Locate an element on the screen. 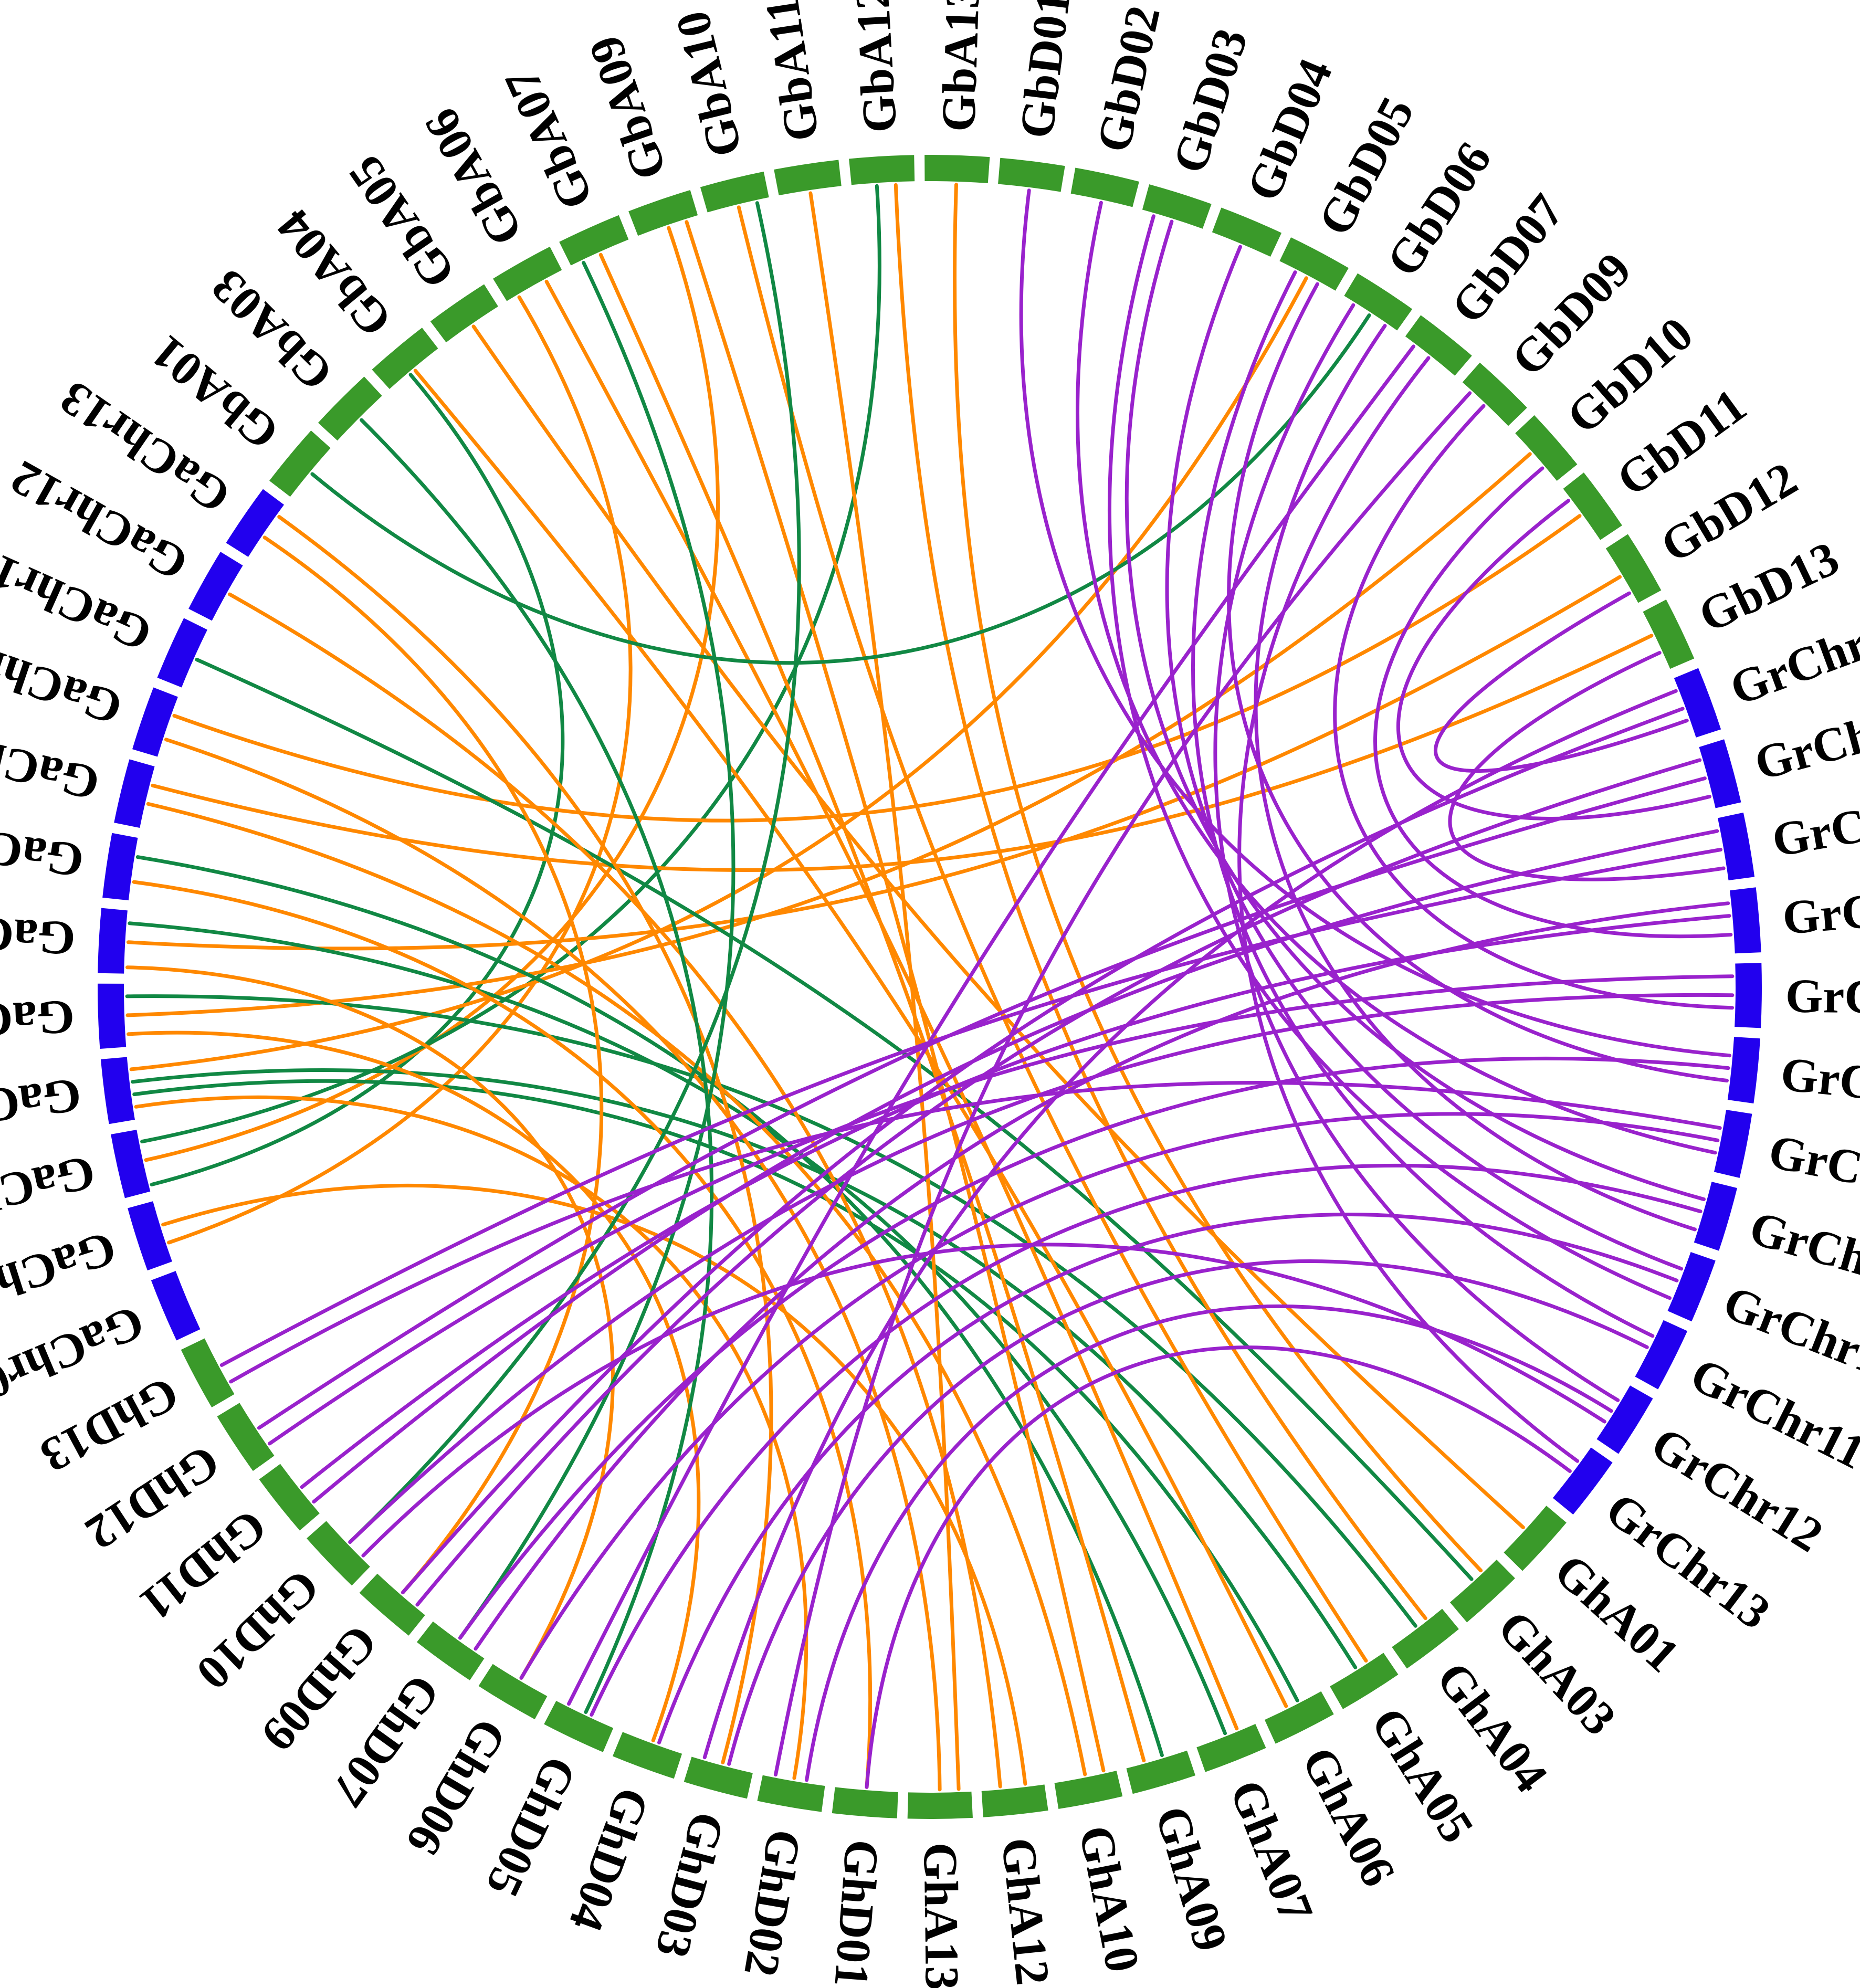 This screenshot has height=1988, width=1860. chromosome-segment-GhD10 is located at coordinates (338, 1553).